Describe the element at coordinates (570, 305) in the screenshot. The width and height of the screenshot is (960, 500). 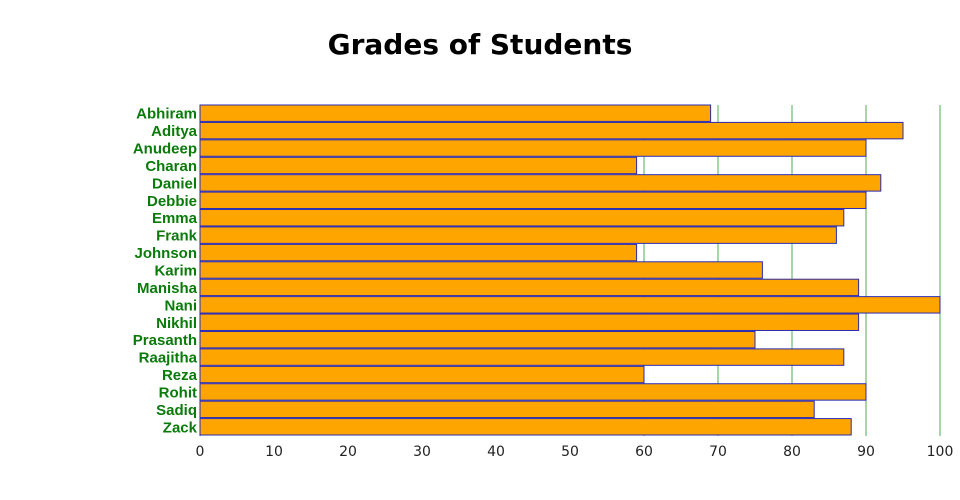
I see `bar-nani` at that location.